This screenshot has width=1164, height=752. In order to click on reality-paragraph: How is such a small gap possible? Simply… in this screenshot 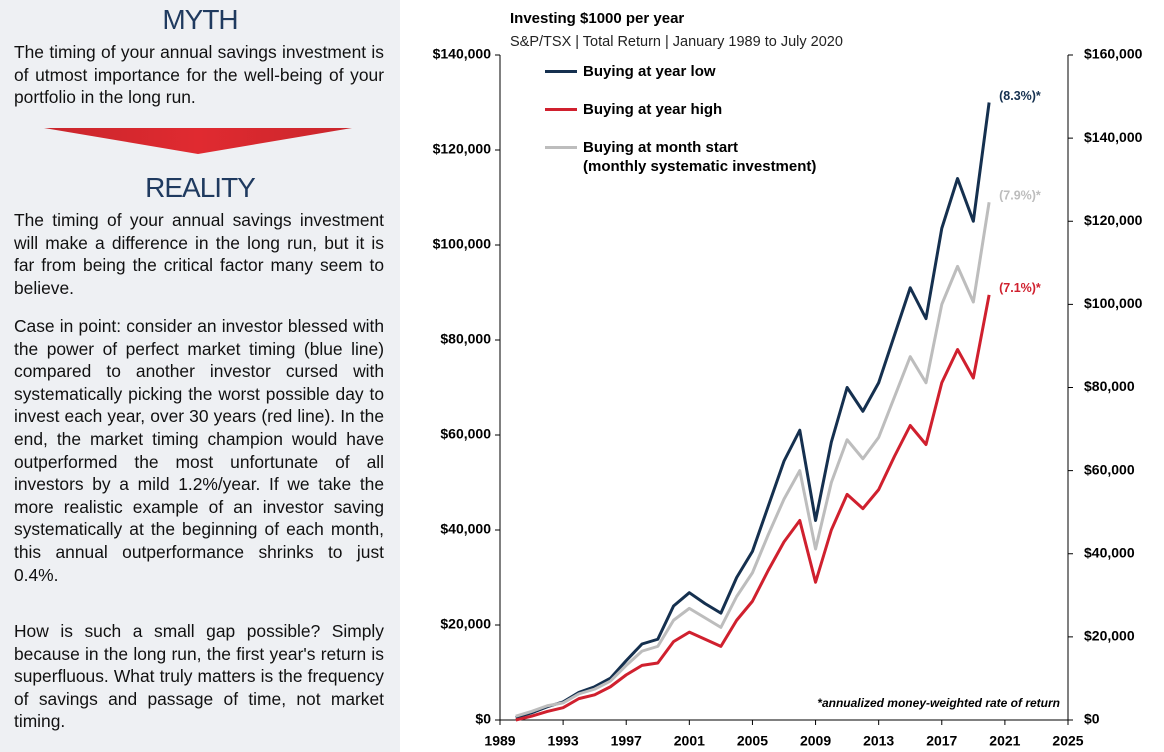, I will do `click(199, 676)`.